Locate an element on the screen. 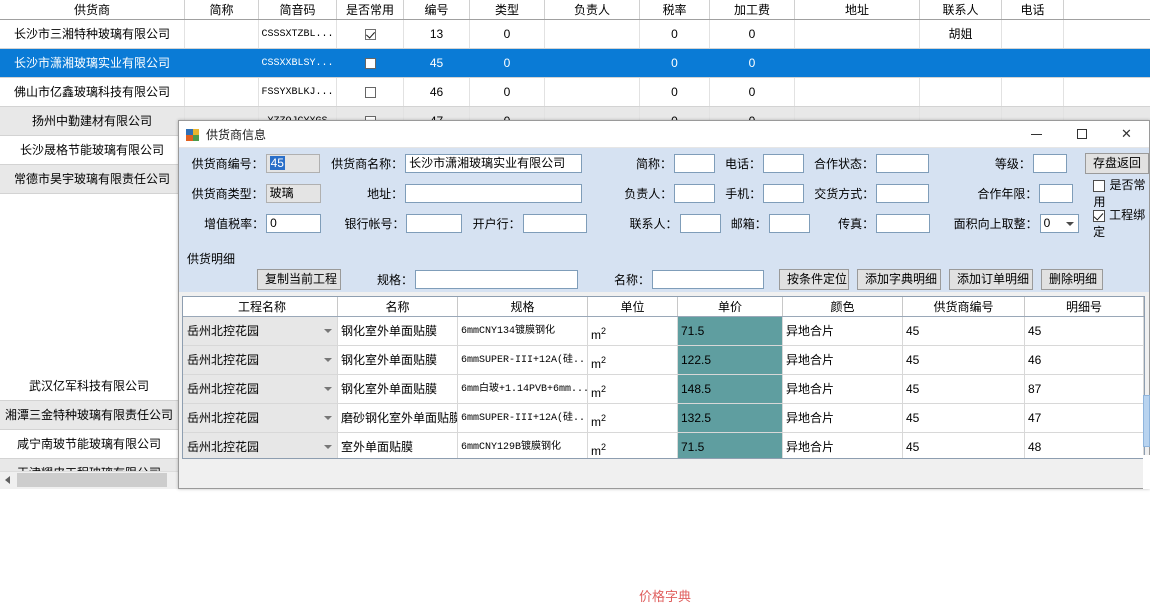  coop-status-field is located at coordinates (903, 163).